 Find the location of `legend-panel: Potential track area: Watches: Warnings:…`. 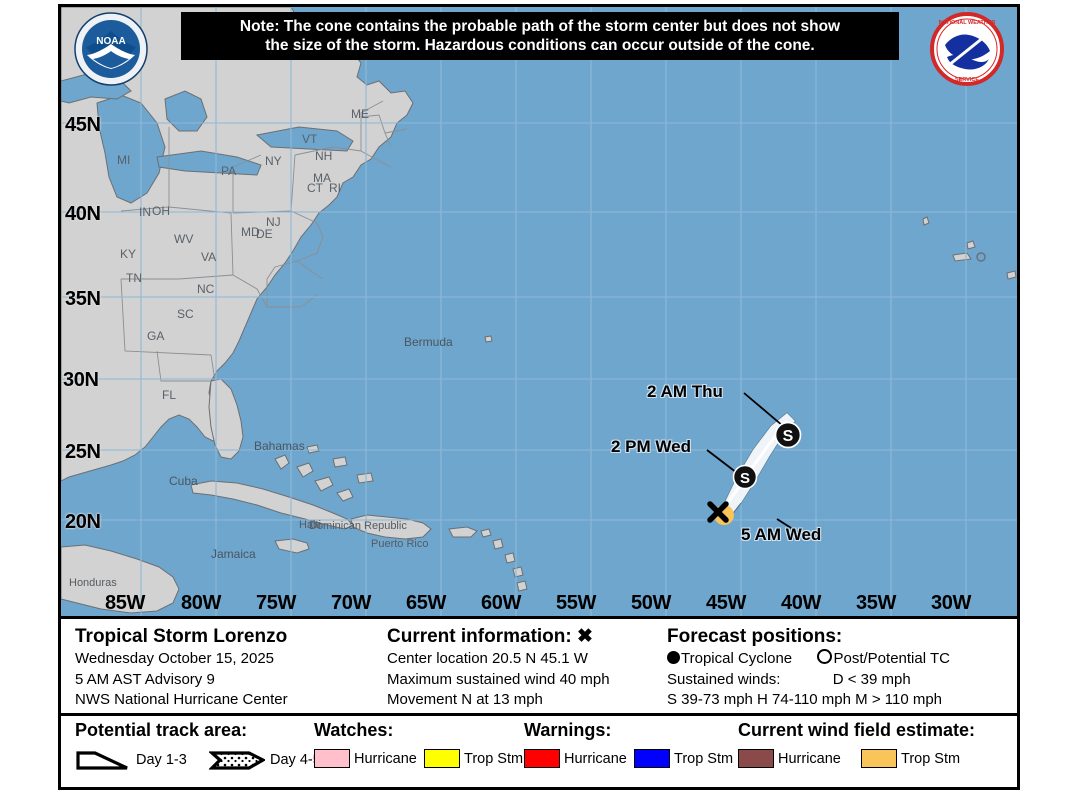

legend-panel: Potential track area: Watches: Warnings:… is located at coordinates (539, 751).